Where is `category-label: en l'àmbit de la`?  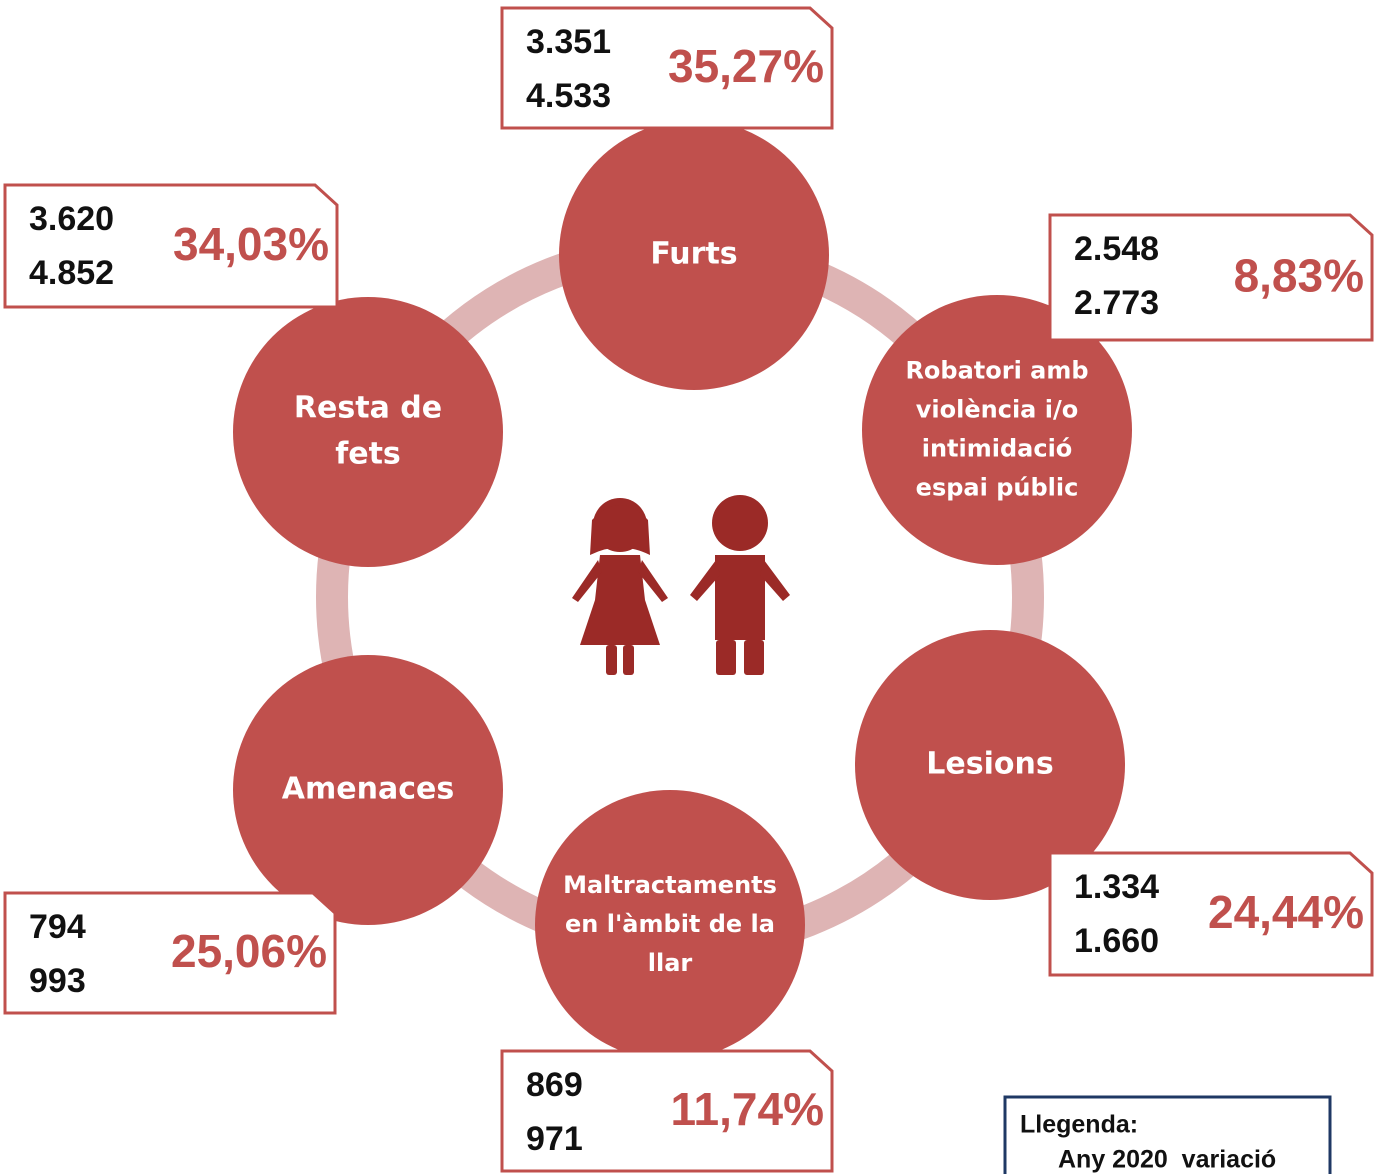
category-label: en l'àmbit de la is located at coordinates (670, 924).